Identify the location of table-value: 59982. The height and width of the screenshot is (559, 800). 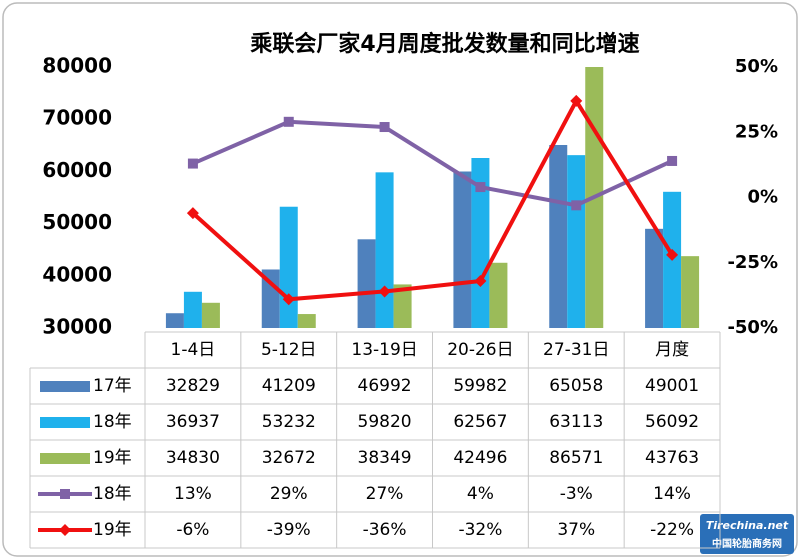
(480, 386).